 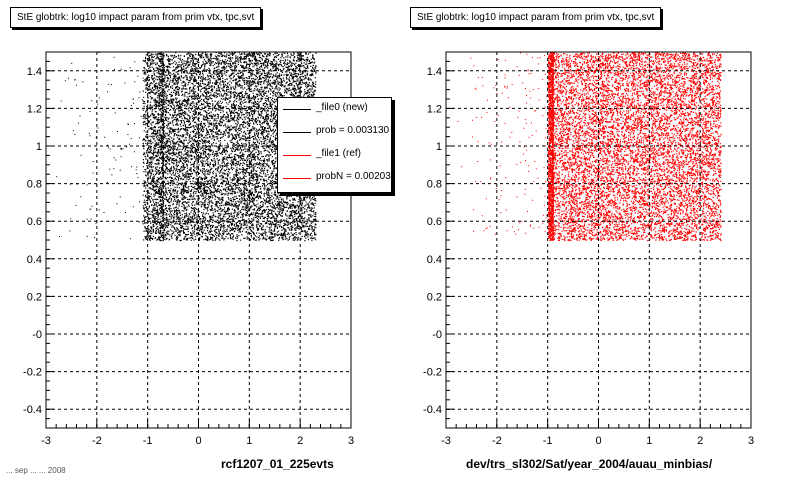 What do you see at coordinates (36, 470) in the screenshot?
I see `footer-text: ... sep ... ... 2008` at bounding box center [36, 470].